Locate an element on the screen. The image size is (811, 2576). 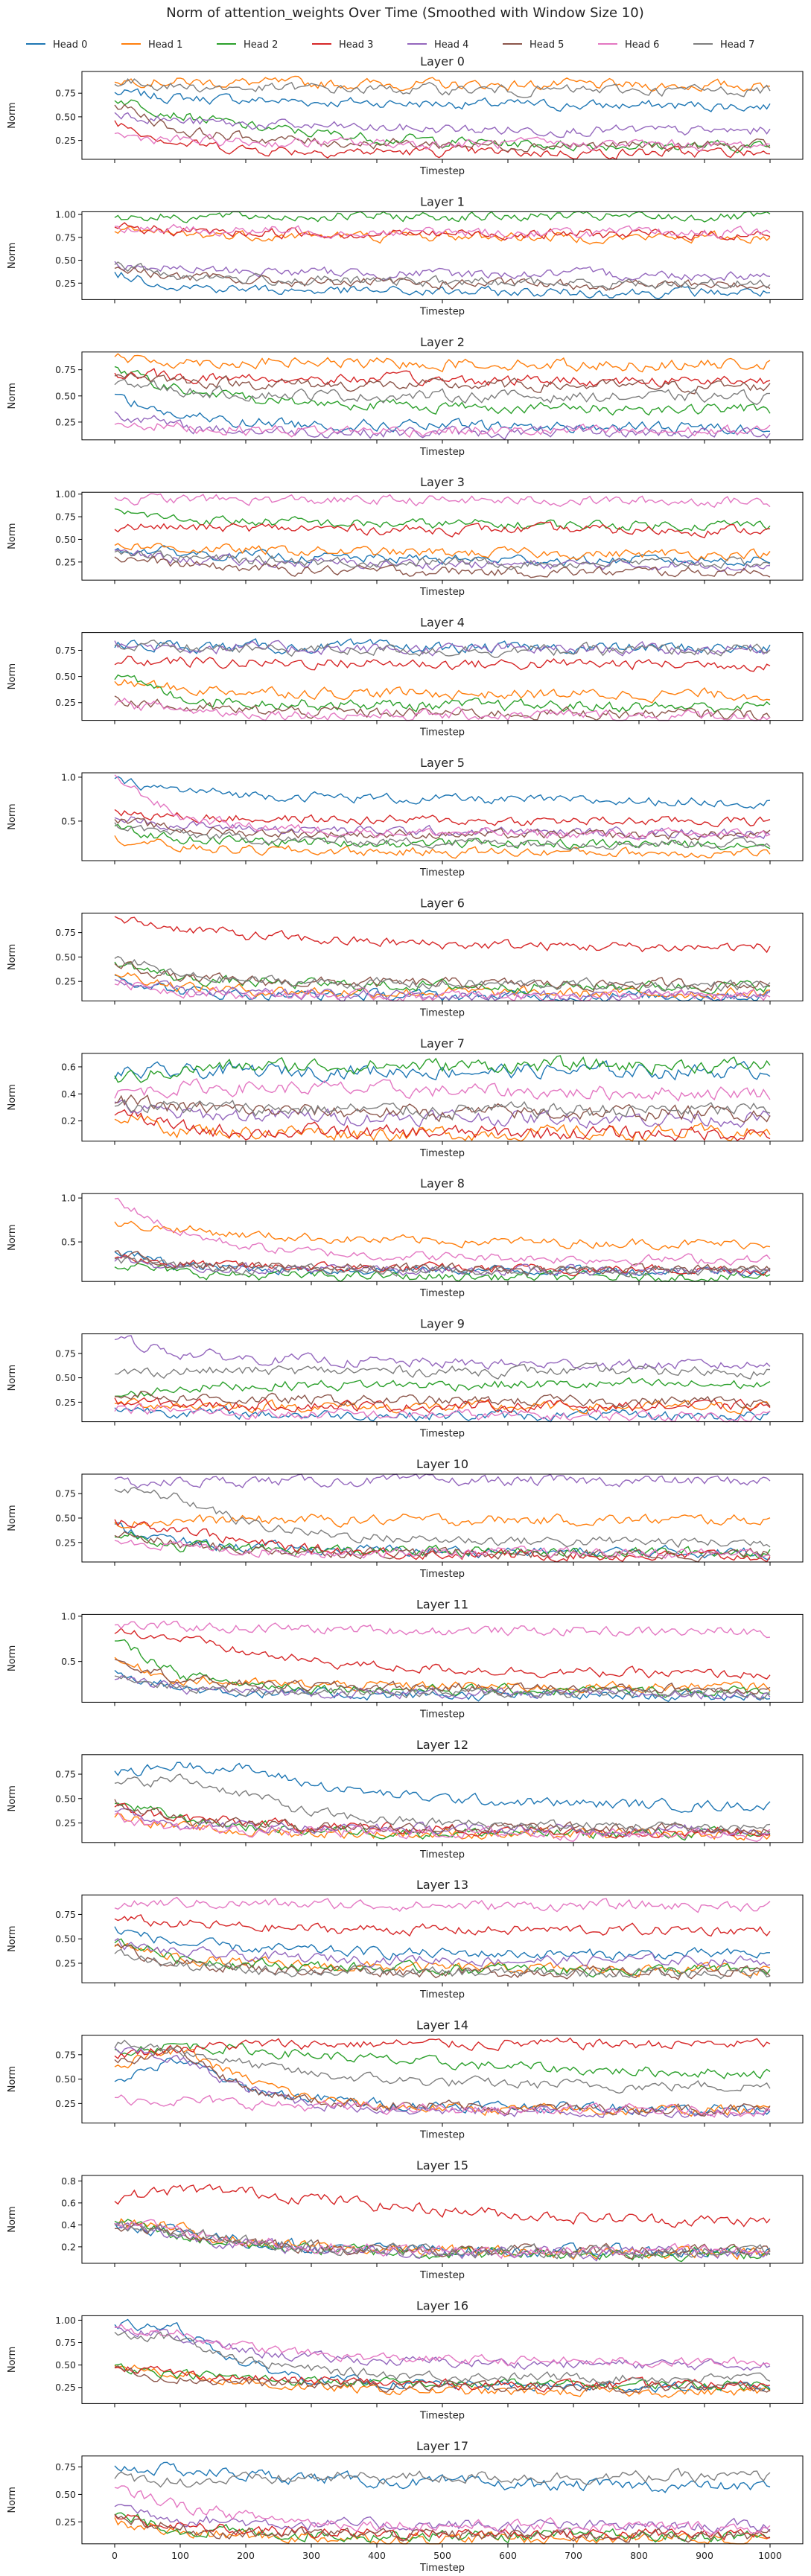
panel: Layer 10 0.25 0.50 0.75 Timestep Norm is located at coordinates (405, 1518).